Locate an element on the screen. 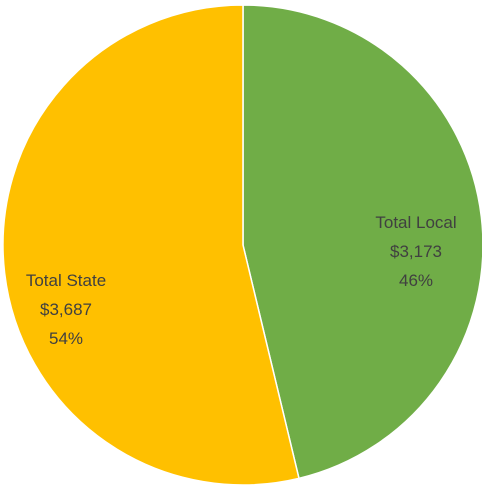 The height and width of the screenshot is (489, 482). slice-label-name: Total Local is located at coordinates (415, 222).